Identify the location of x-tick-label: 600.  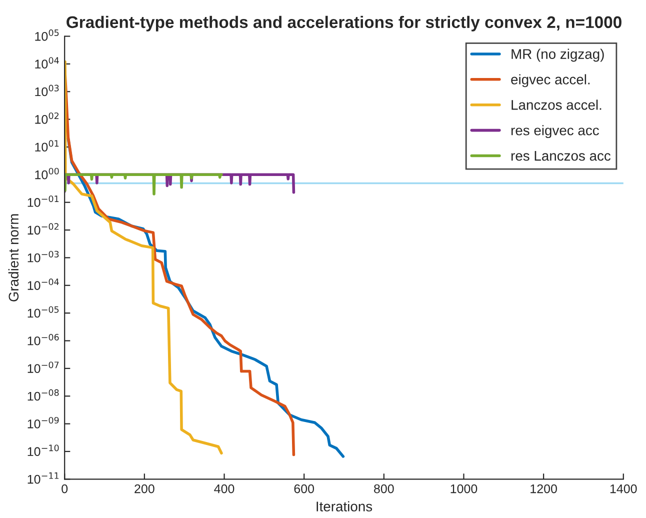
(304, 489).